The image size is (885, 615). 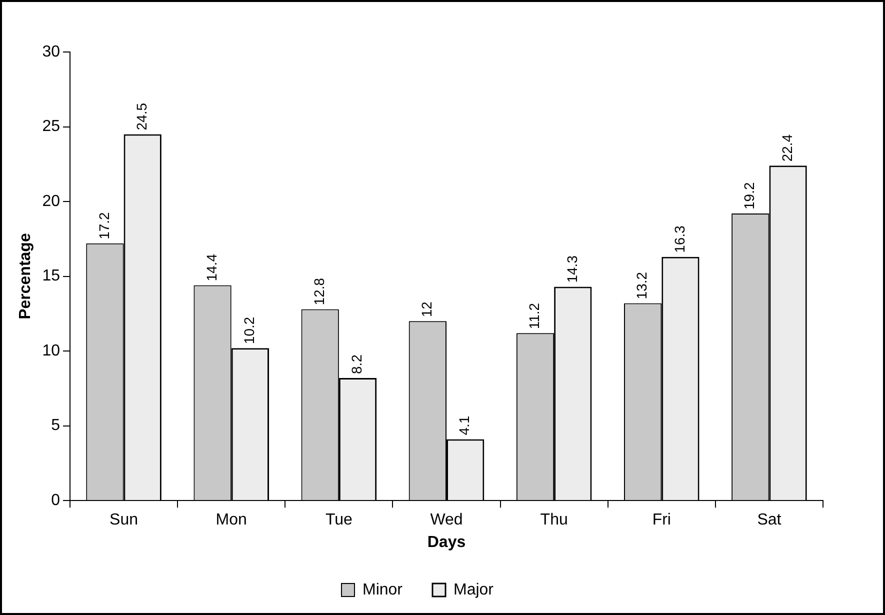 What do you see at coordinates (661, 520) in the screenshot?
I see `x-tick-label: Fri` at bounding box center [661, 520].